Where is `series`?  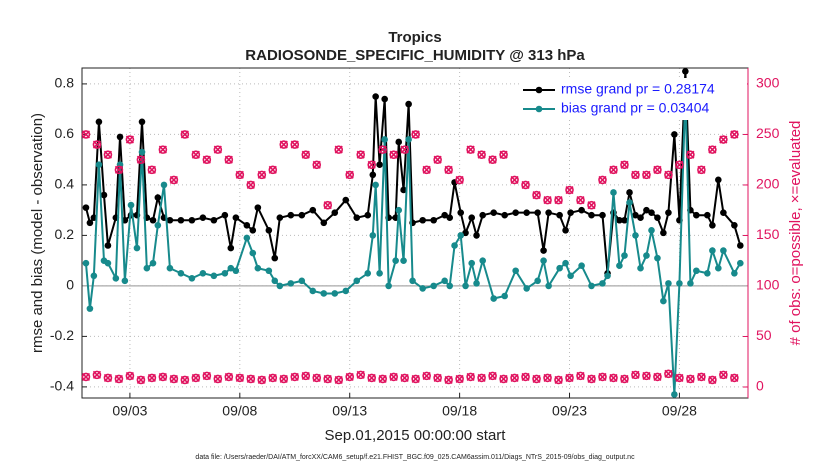
series is located at coordinates (410, 377).